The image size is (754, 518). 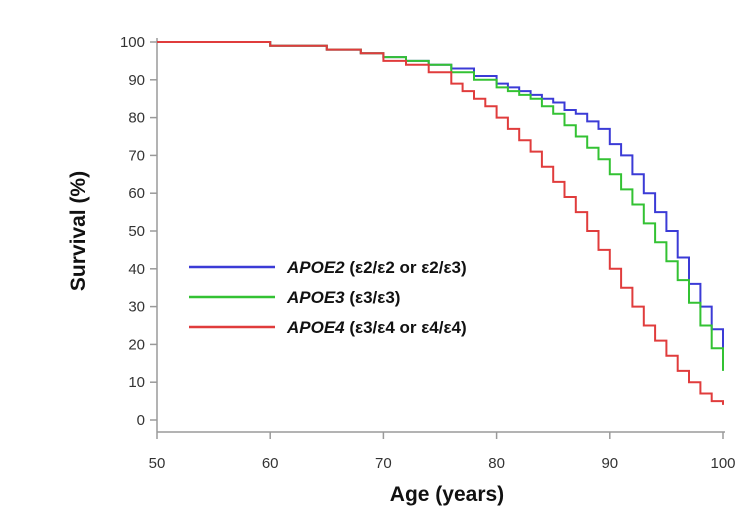 I want to click on legend-genotype: (ε3/ε4 or ε4/ε4), so click(x=406, y=327).